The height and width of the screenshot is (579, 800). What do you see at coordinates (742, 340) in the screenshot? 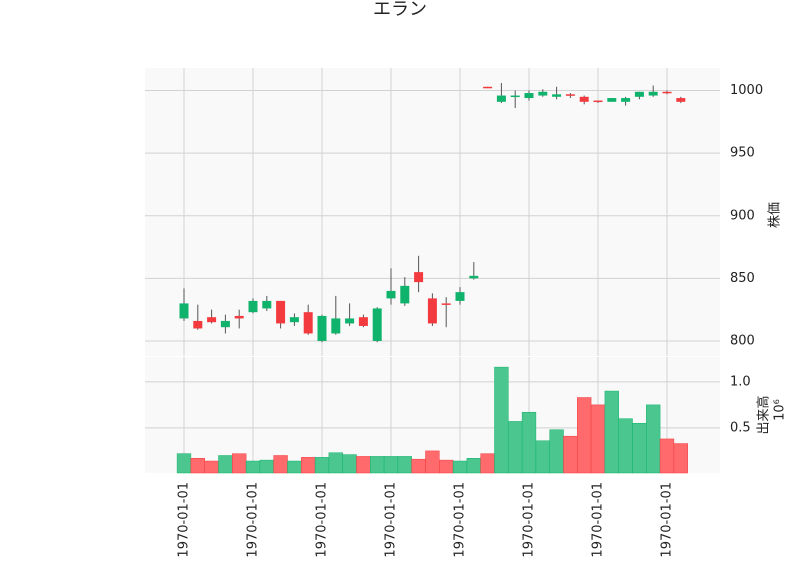
I see `y-tick-label: 800` at bounding box center [742, 340].